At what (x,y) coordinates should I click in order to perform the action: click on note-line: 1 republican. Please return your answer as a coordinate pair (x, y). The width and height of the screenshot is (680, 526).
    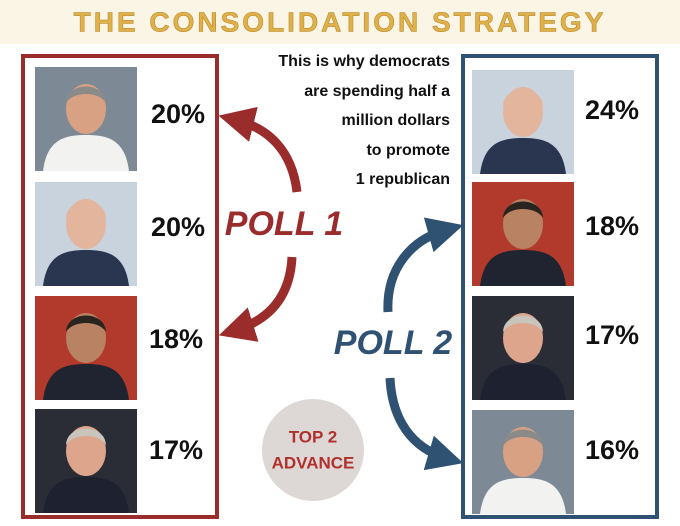
    Looking at the image, I should click on (403, 179).